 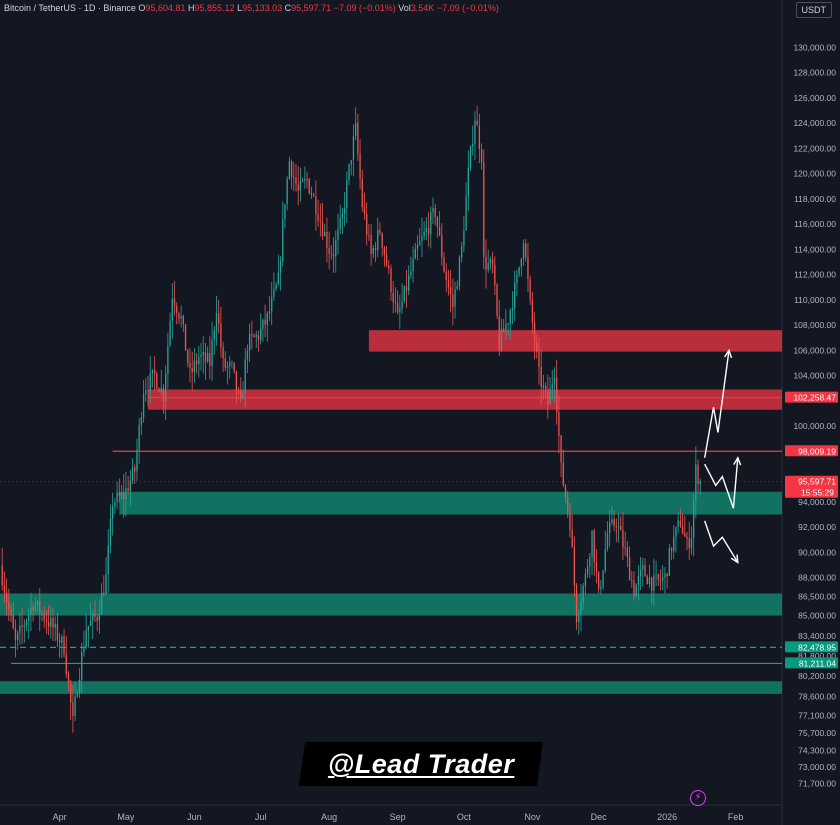 I want to click on lightning-icon: ⚡, so click(x=698, y=798).